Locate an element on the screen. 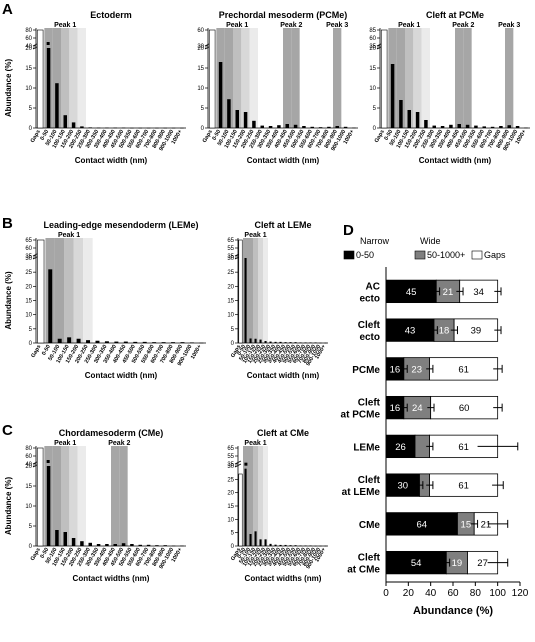 Image resolution: width=535 pixels, height=642 pixels. segment-value: 39 is located at coordinates (476, 331).